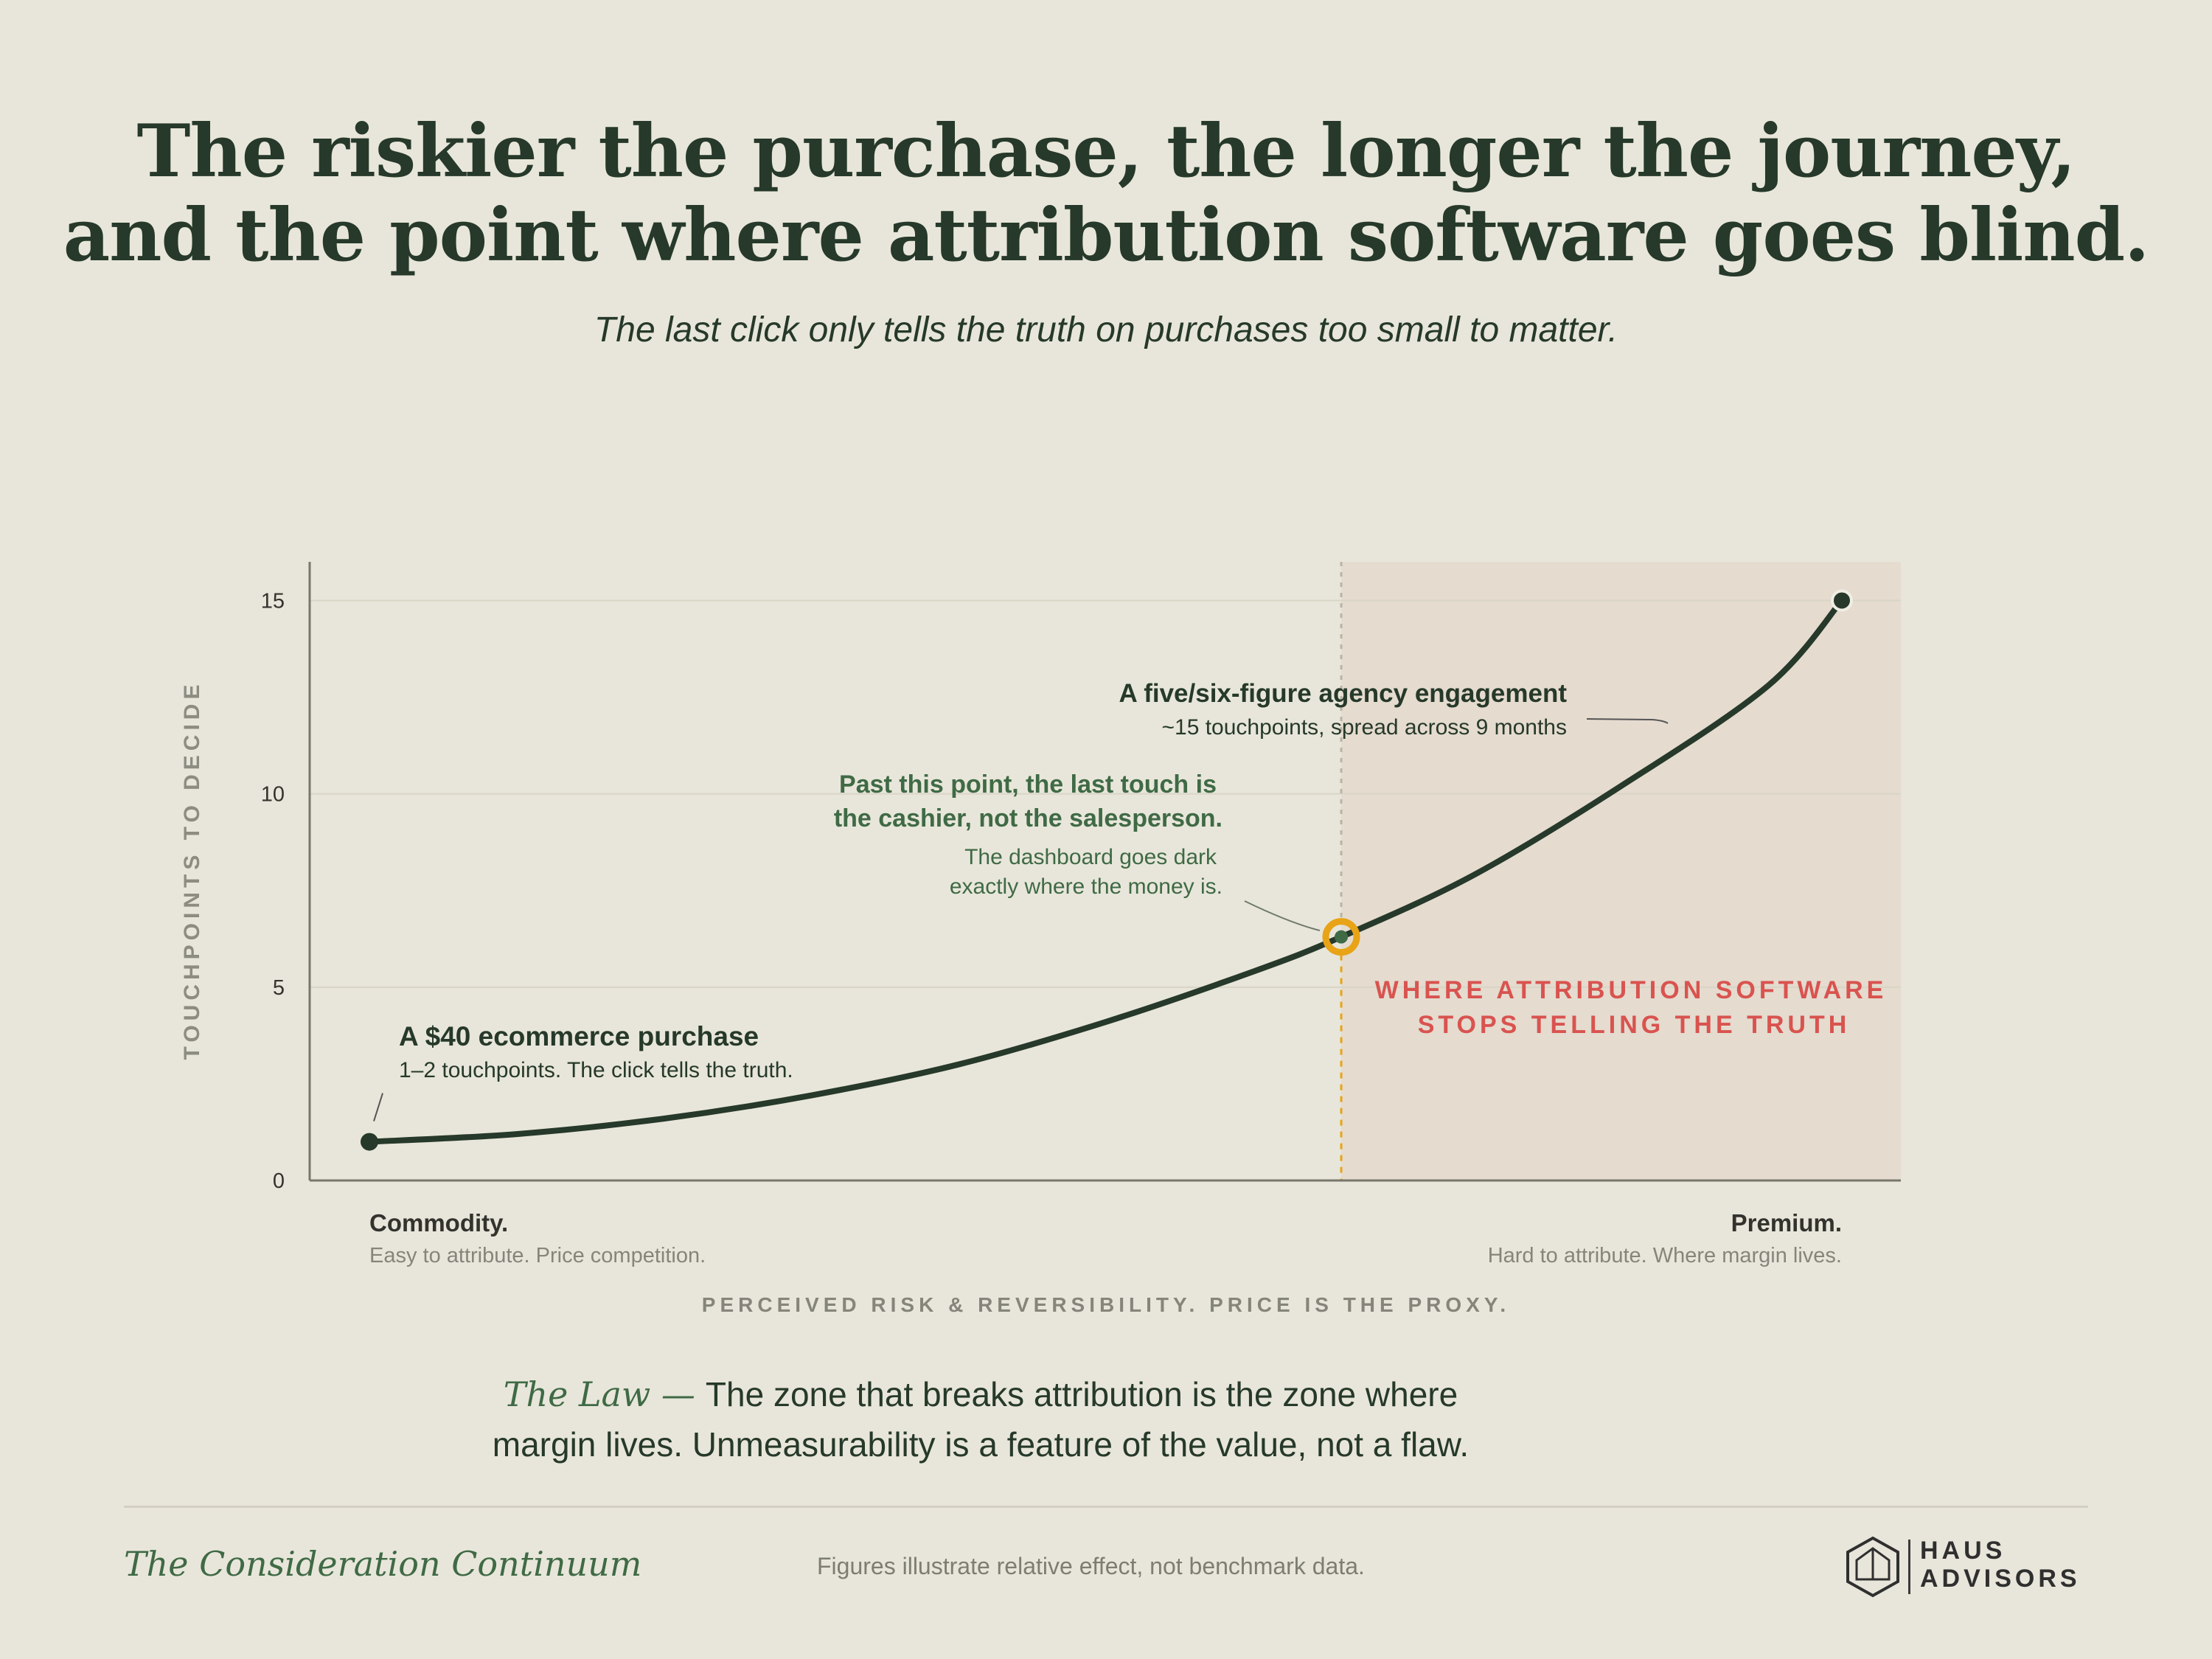 The image size is (2212, 1659). What do you see at coordinates (369, 1142) in the screenshot?
I see `commodity-point` at bounding box center [369, 1142].